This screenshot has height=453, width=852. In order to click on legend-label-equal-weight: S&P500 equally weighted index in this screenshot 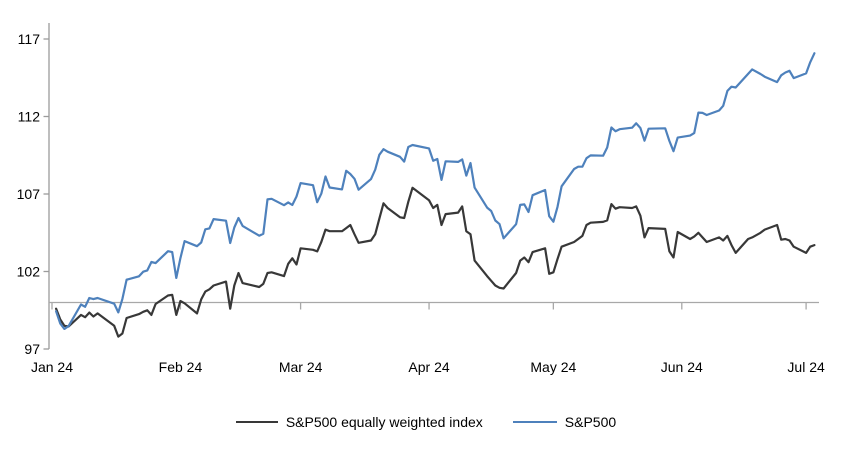, I will do `click(384, 422)`.